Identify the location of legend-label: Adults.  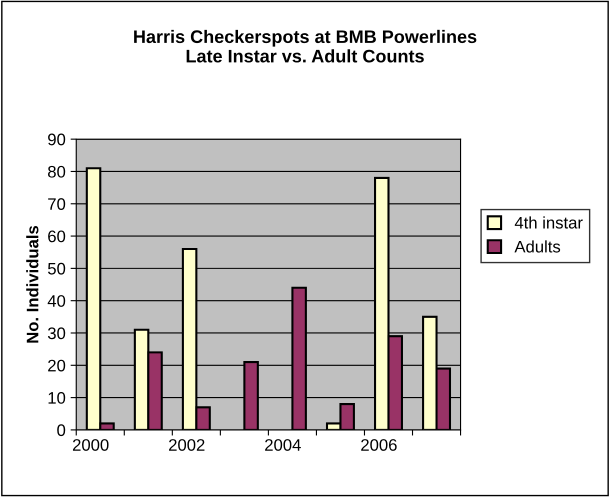
(537, 246).